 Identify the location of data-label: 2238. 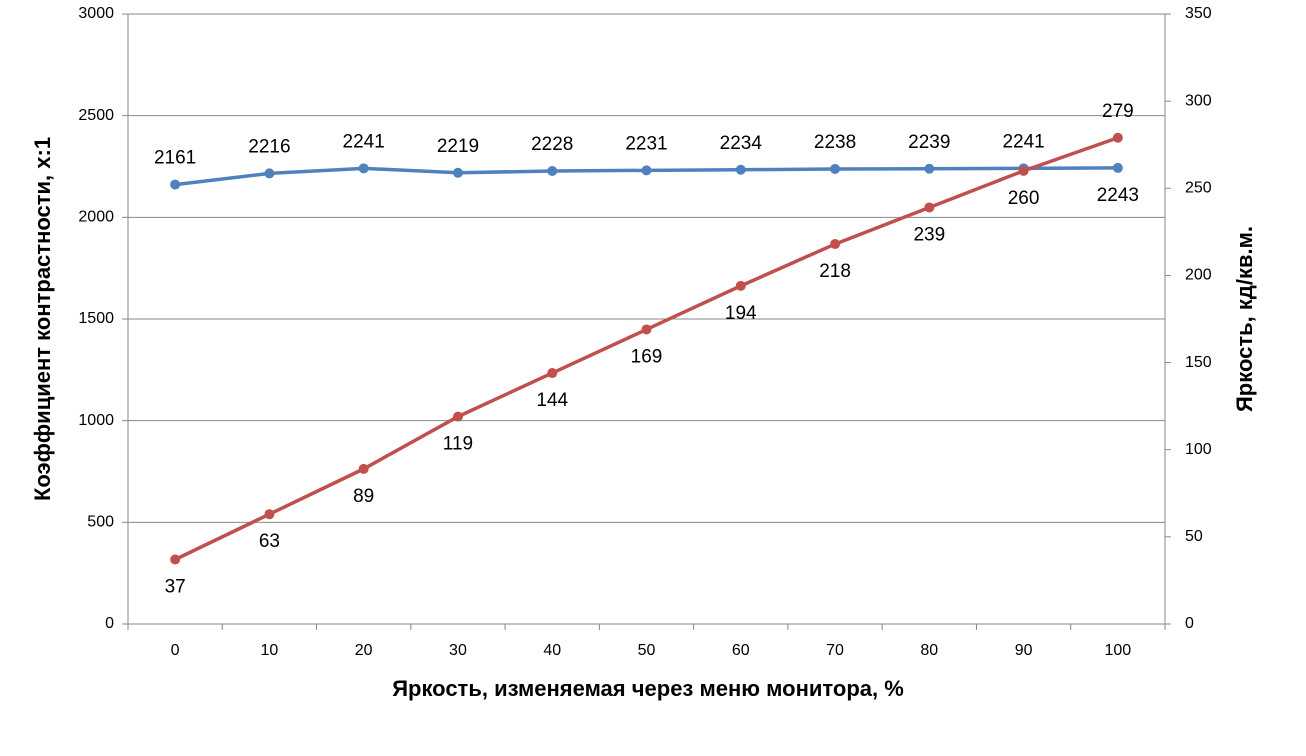
(835, 142).